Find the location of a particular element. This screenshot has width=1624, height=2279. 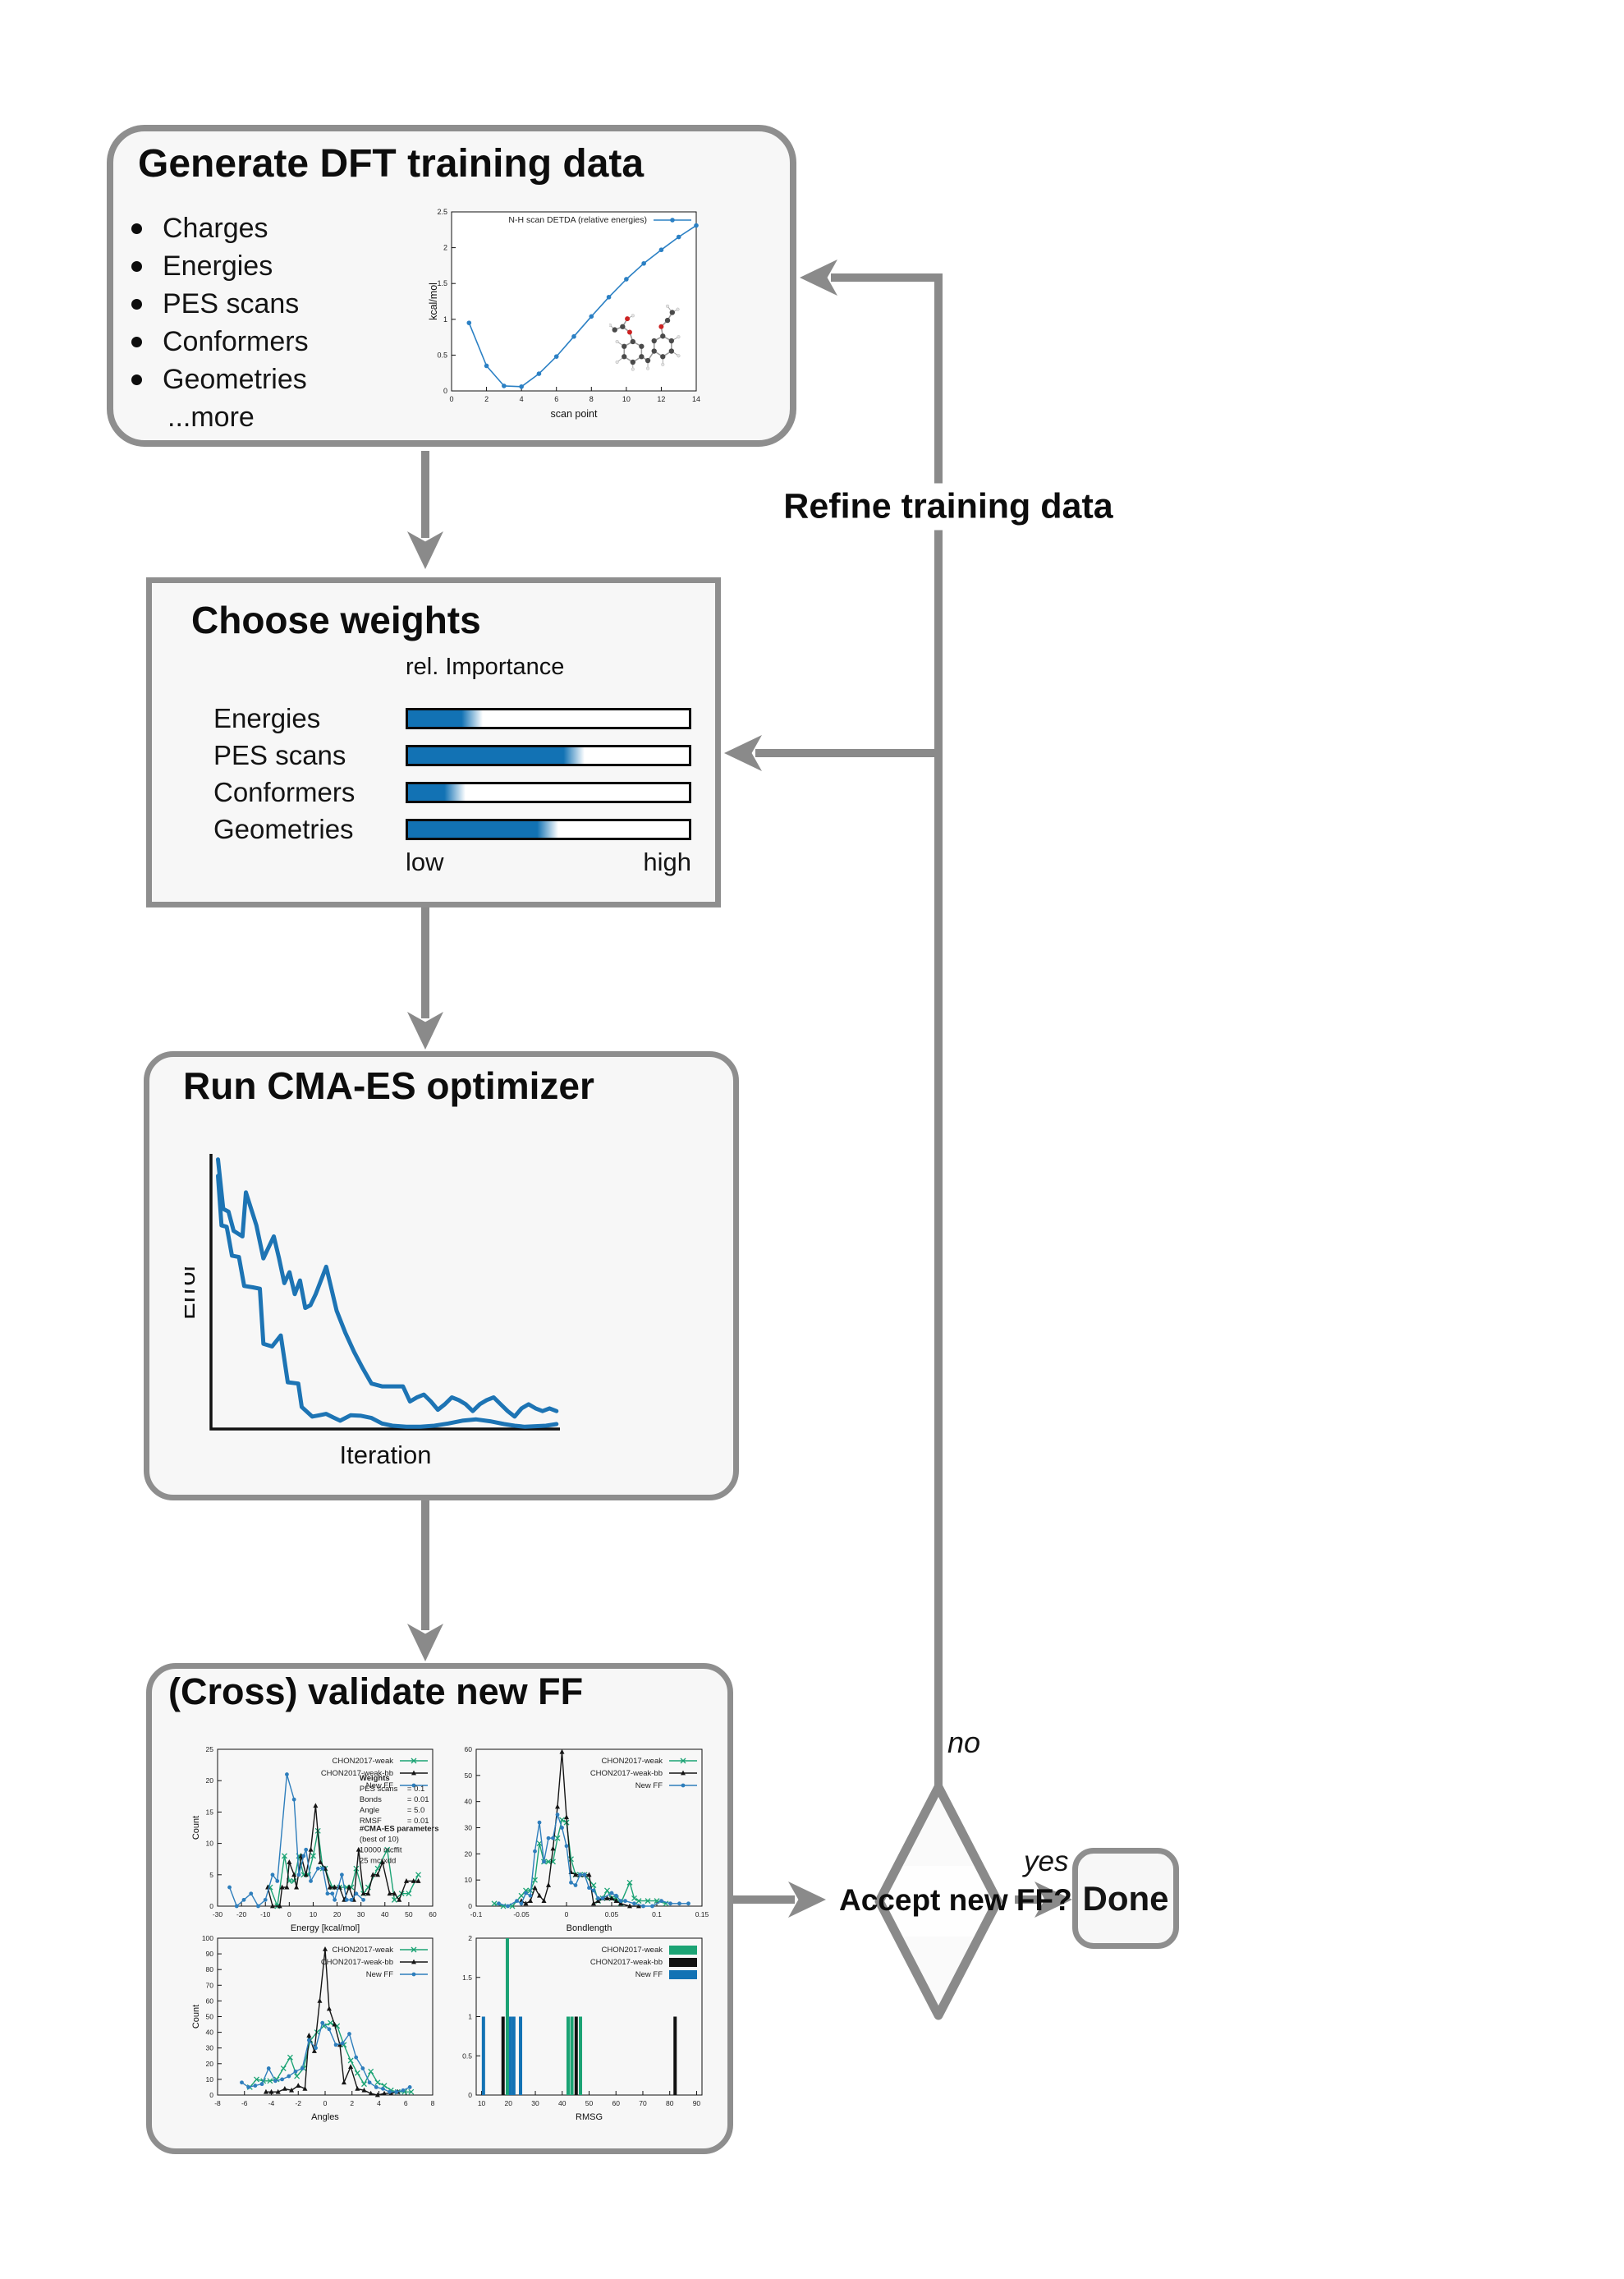

svg-text: RMSF is located at coordinates (371, 1821).